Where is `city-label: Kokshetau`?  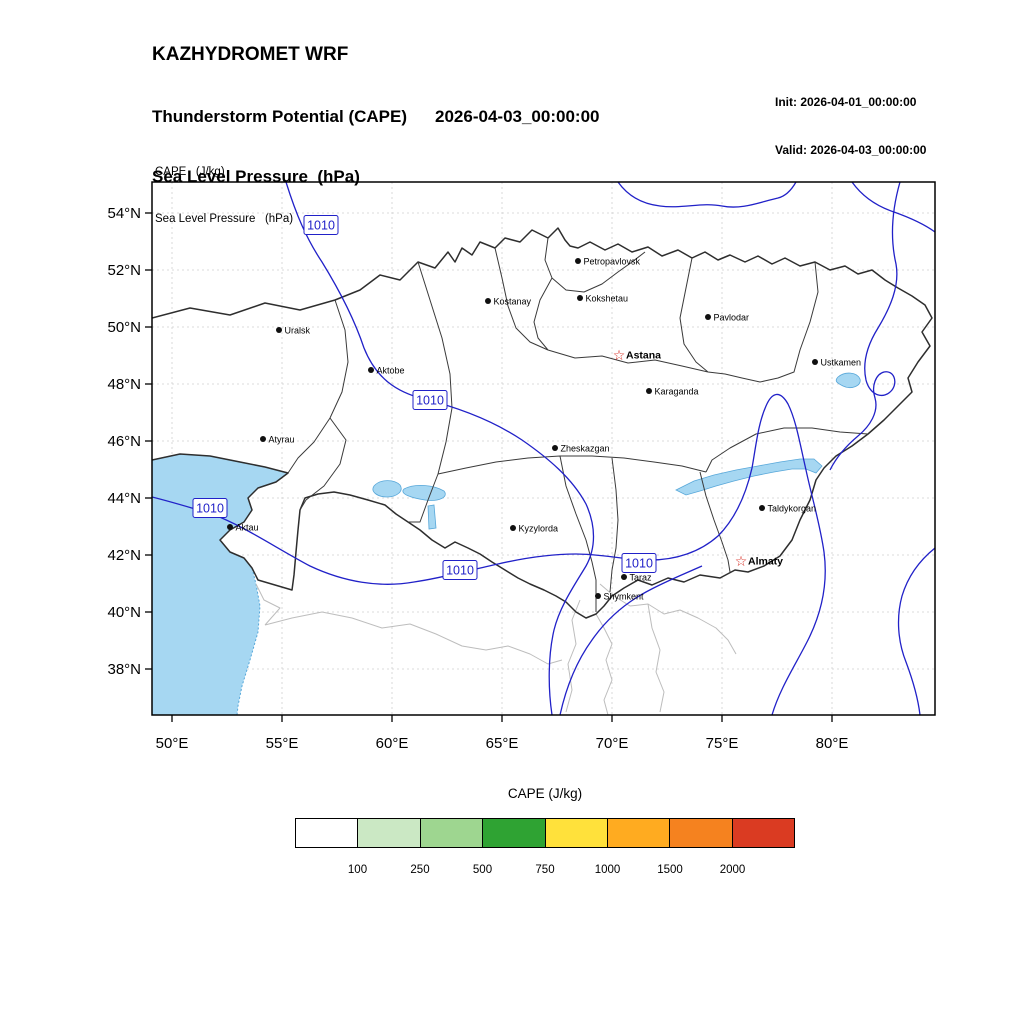 city-label: Kokshetau is located at coordinates (607, 299).